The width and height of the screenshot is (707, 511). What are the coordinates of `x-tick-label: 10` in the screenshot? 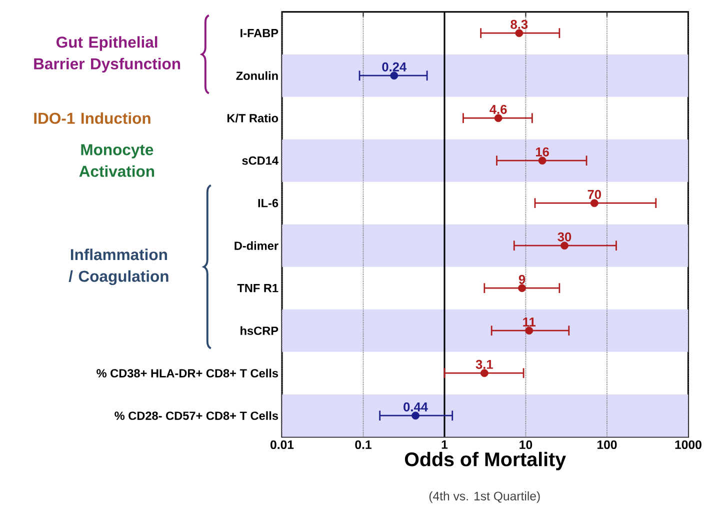 It's located at (526, 445).